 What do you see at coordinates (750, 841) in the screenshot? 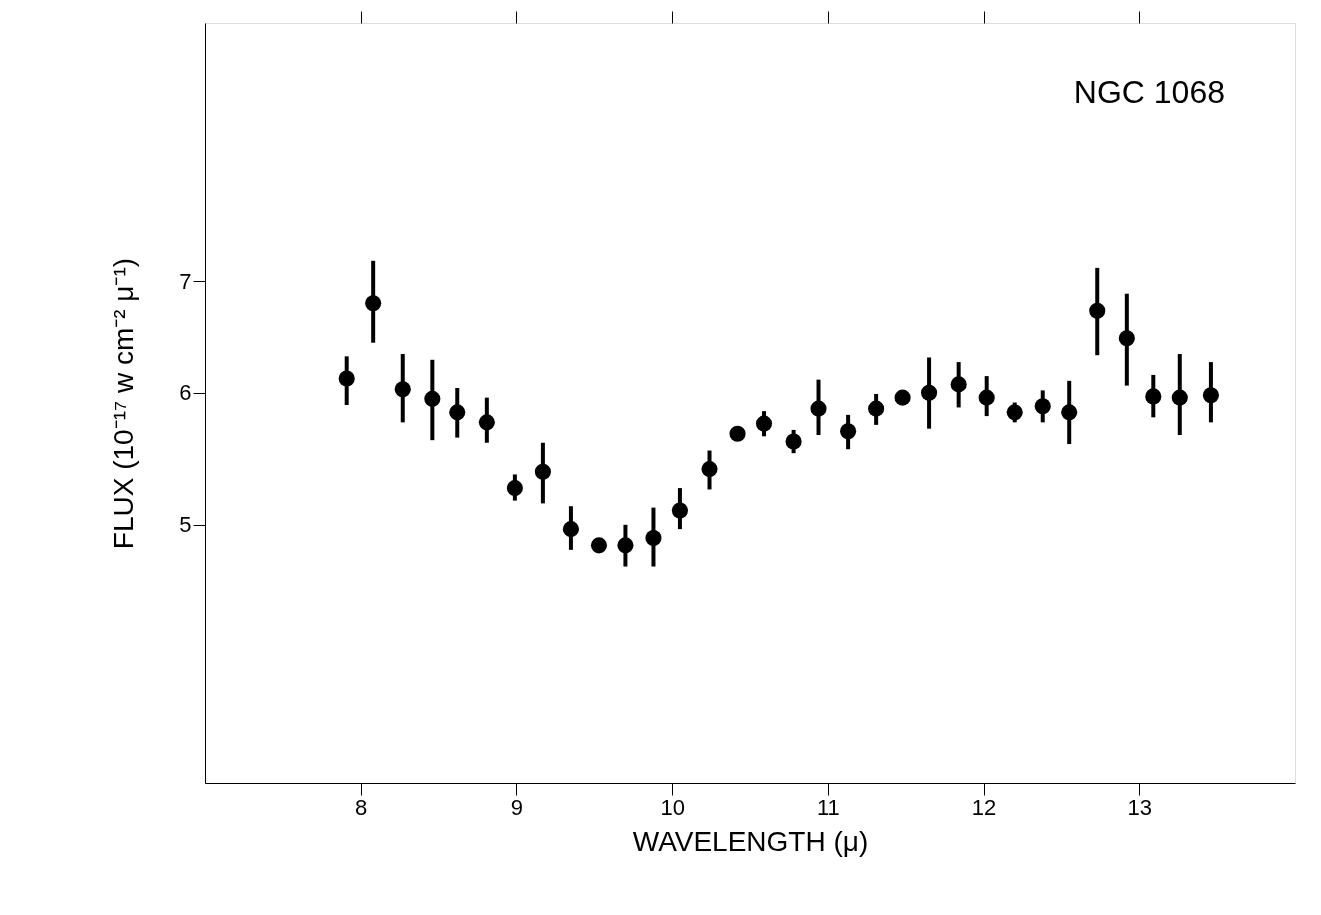
I see `x-axis-title: WAVELENGTH (μ)` at bounding box center [750, 841].